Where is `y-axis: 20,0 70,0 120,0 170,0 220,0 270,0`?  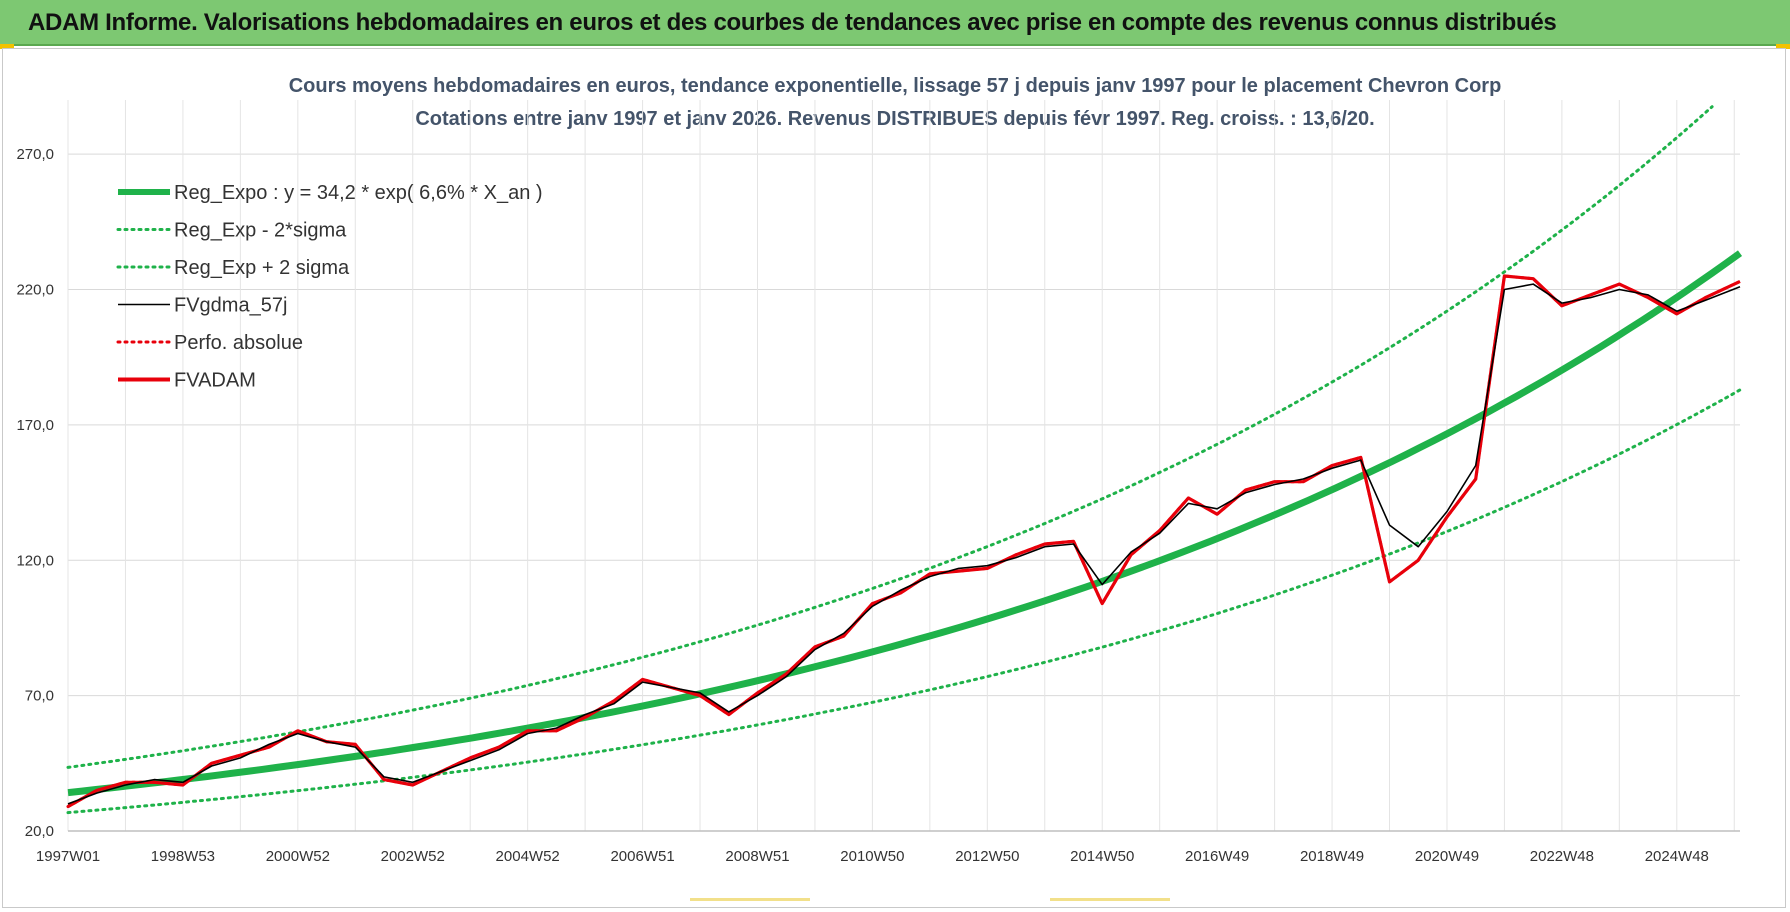
y-axis: 20,0 70,0 120,0 170,0 220,0 270,0 is located at coordinates (35, 493).